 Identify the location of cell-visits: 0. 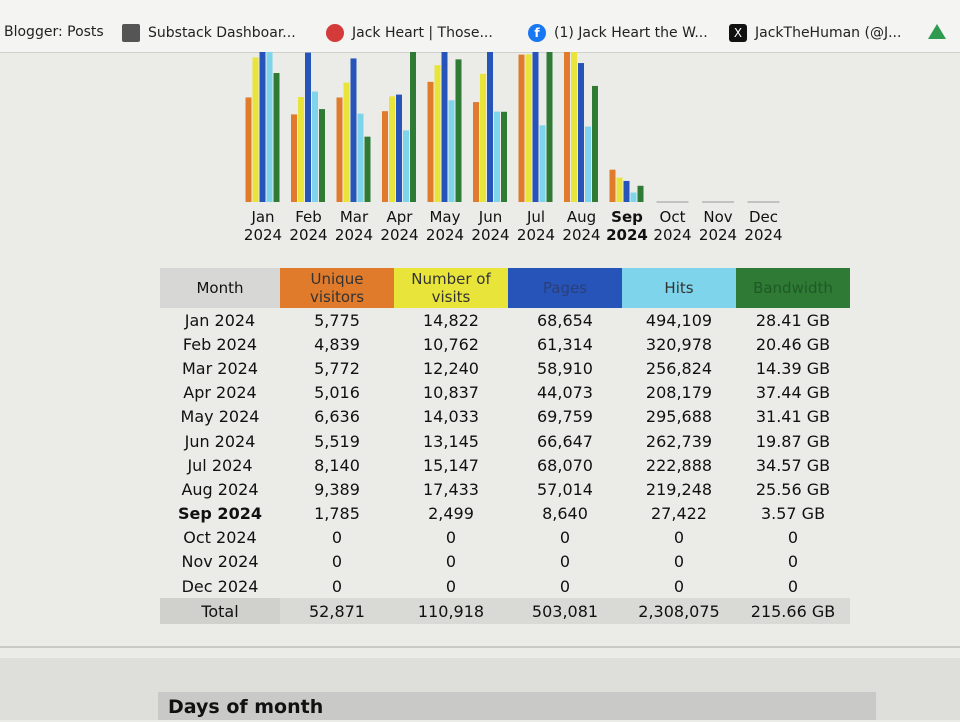
(451, 586).